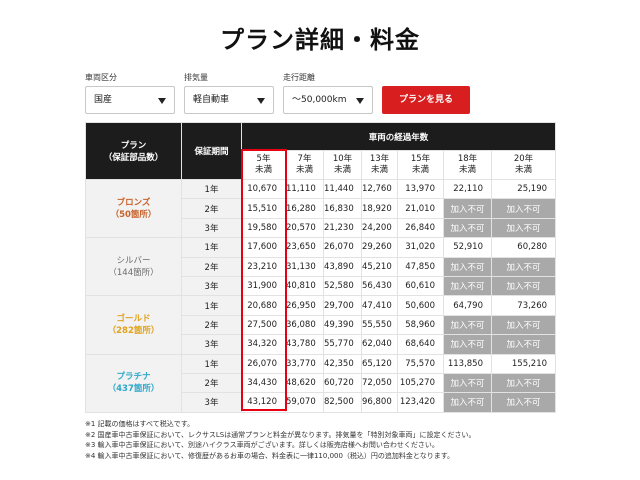  Describe the element at coordinates (211, 100) in the screenshot. I see `displacement-value: 軽自動車` at that location.